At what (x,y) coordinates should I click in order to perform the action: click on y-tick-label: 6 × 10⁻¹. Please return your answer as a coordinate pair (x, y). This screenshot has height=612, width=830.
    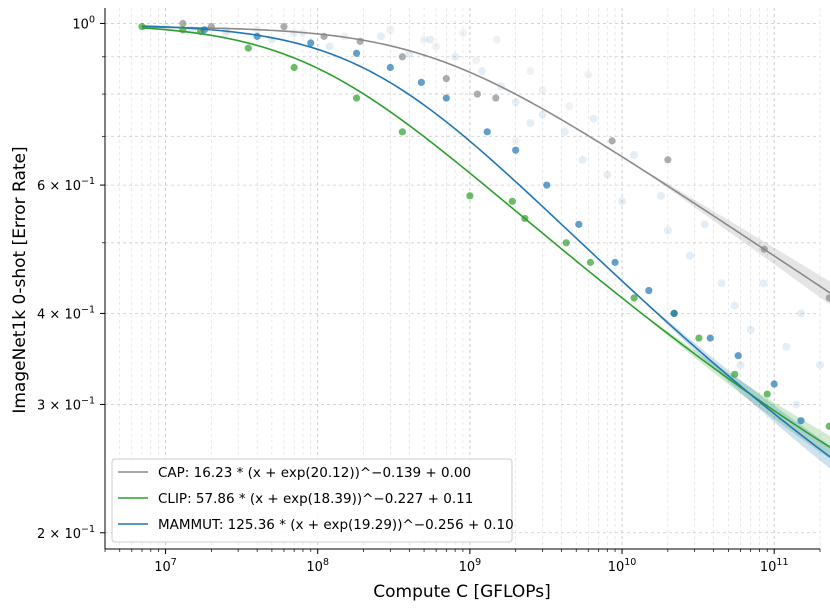
    Looking at the image, I should click on (66, 185).